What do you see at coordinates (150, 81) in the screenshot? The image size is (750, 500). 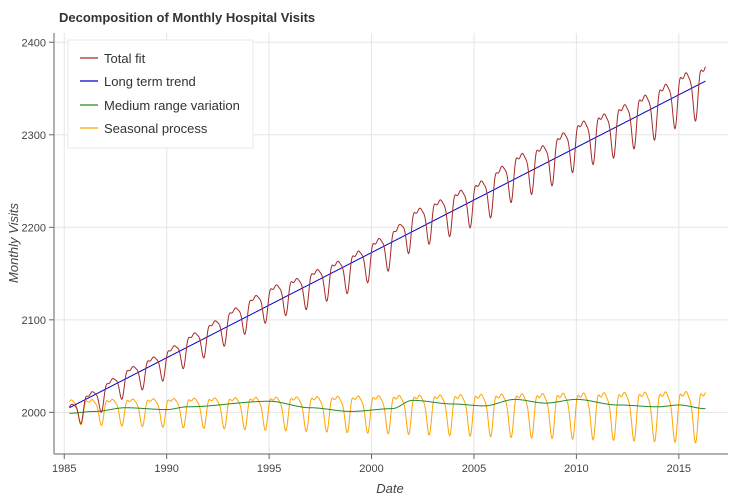 I see `legend-label-long-term-trend: Long term trend` at bounding box center [150, 81].